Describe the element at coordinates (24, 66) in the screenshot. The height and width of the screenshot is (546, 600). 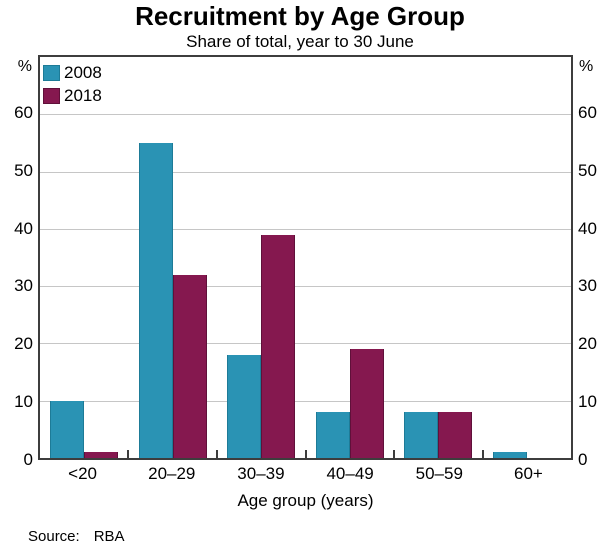
I see `y-axis-unit-left: %` at that location.